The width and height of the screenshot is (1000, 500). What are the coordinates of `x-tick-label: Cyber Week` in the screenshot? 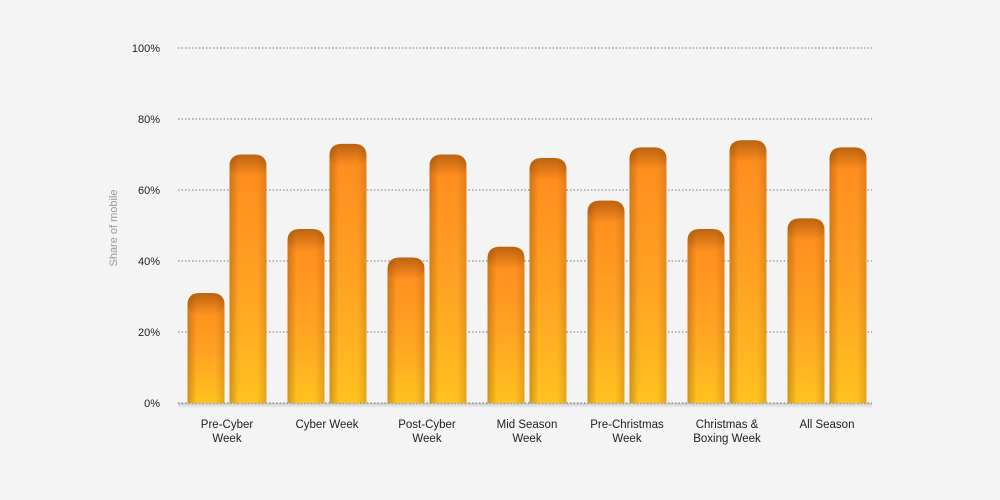 It's located at (326, 425).